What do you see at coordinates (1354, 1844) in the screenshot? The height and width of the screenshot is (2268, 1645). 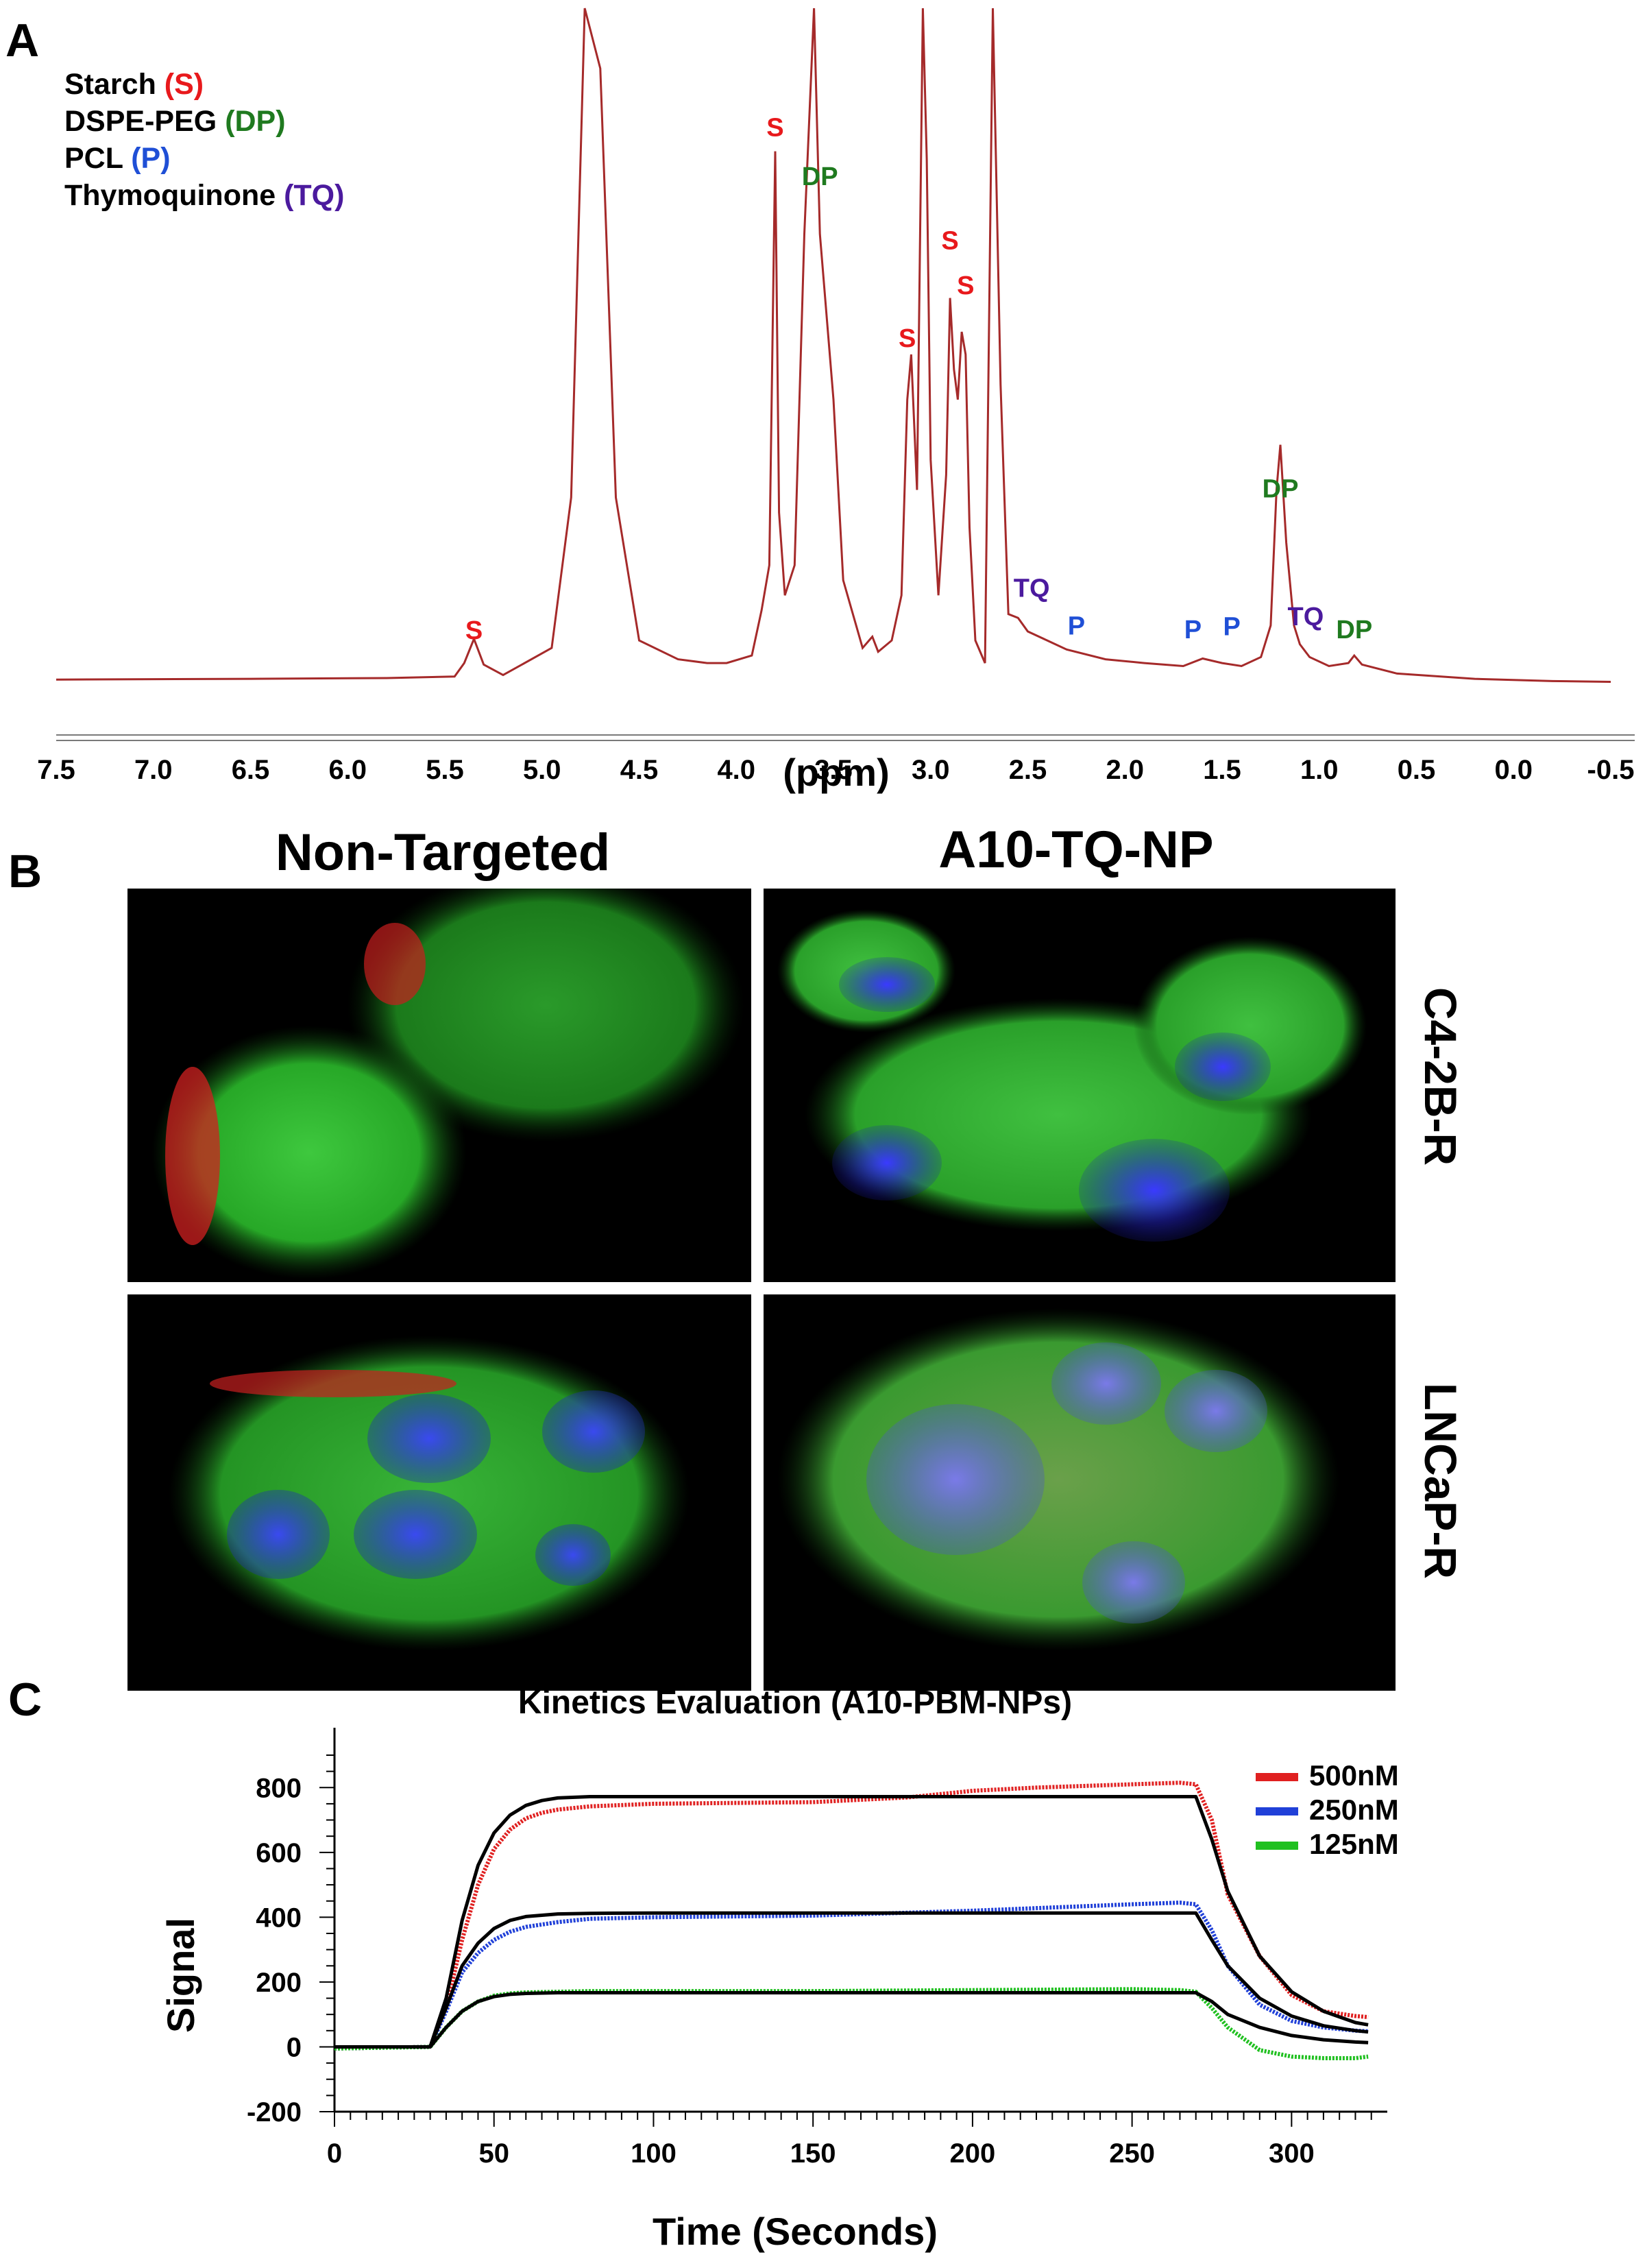 I see `legend-label: 125nM` at bounding box center [1354, 1844].